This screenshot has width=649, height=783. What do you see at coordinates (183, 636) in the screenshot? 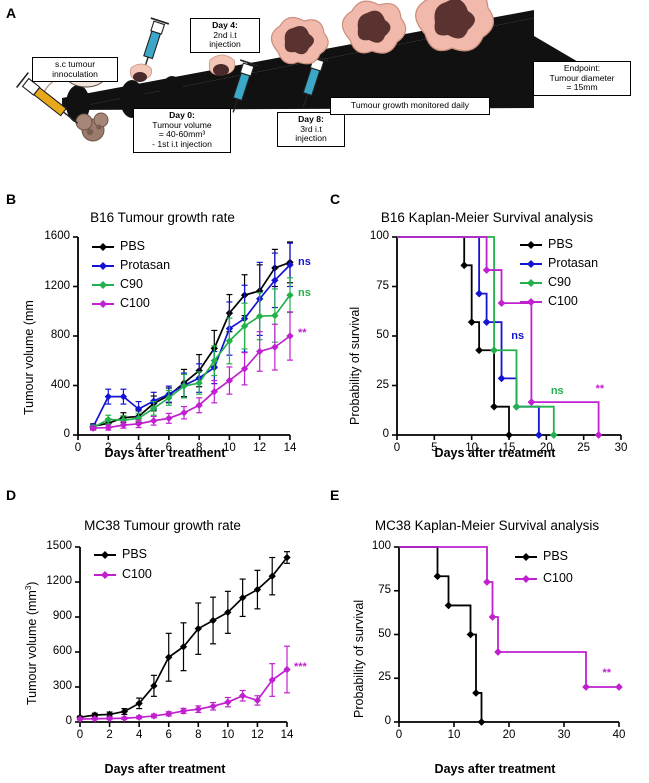
I see `plotD-svg` at bounding box center [183, 636].